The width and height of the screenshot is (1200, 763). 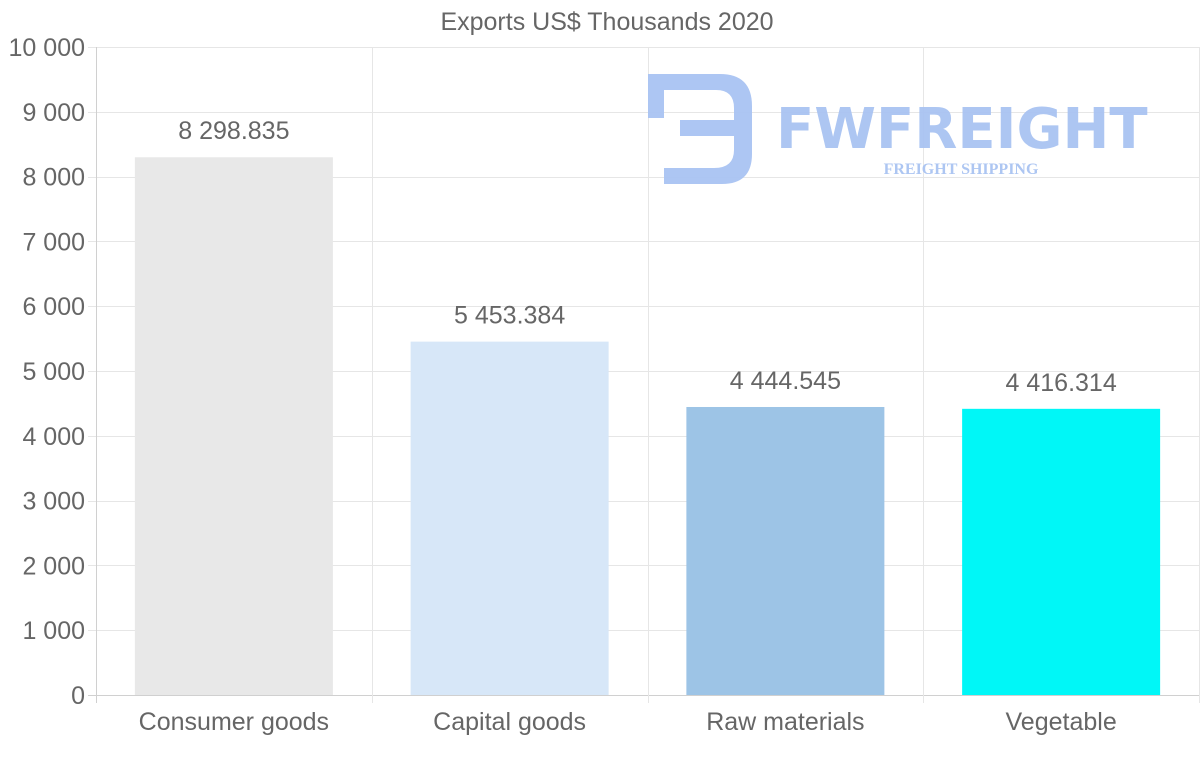 I want to click on y-tick-label: 10 000, so click(x=47, y=48).